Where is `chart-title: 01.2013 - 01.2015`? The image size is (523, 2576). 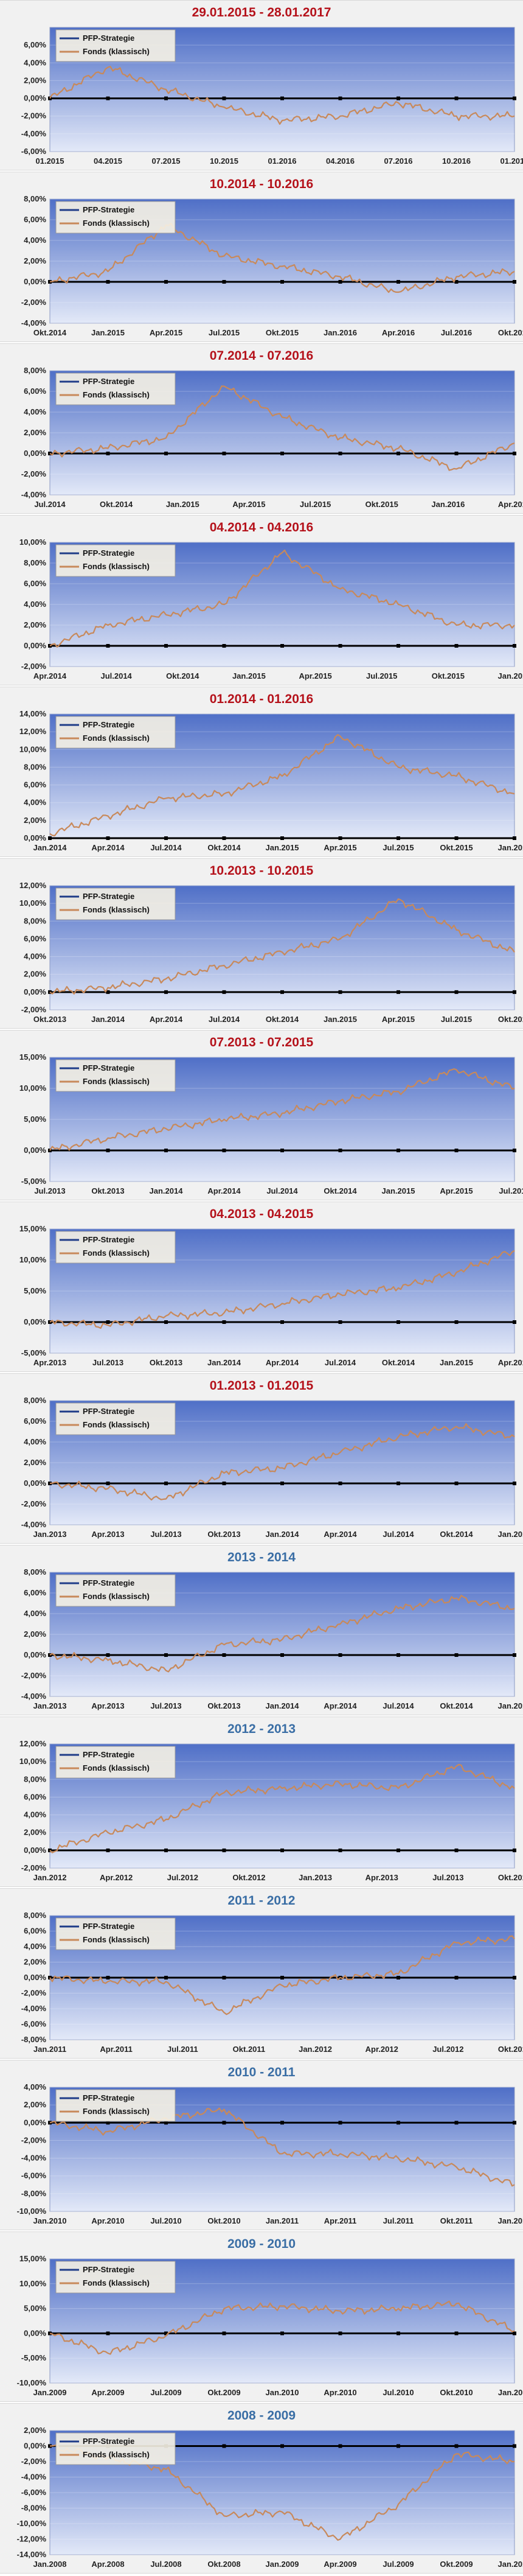
chart-title: 01.2013 - 01.2015 is located at coordinates (261, 1386).